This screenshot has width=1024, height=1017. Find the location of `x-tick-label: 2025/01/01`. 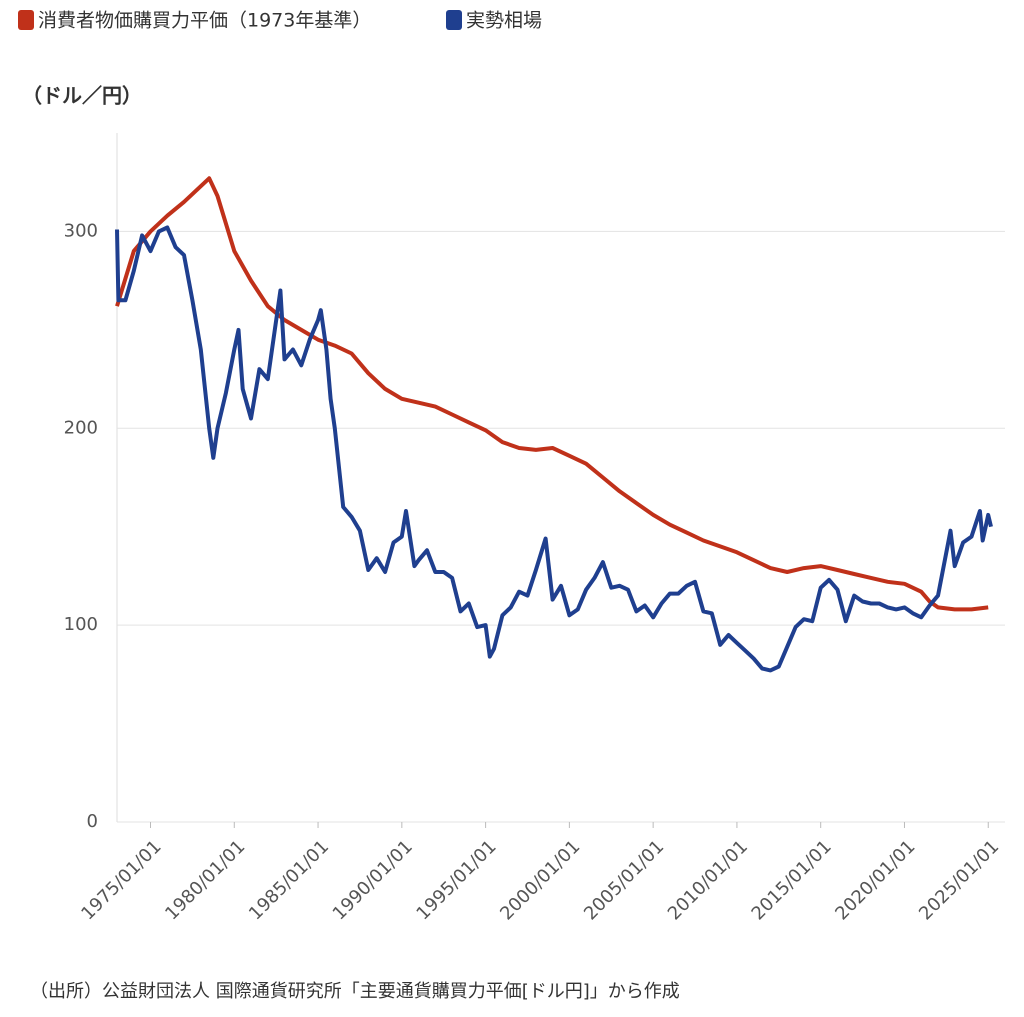

x-tick-label: 2025/01/01 is located at coordinates (959, 880).